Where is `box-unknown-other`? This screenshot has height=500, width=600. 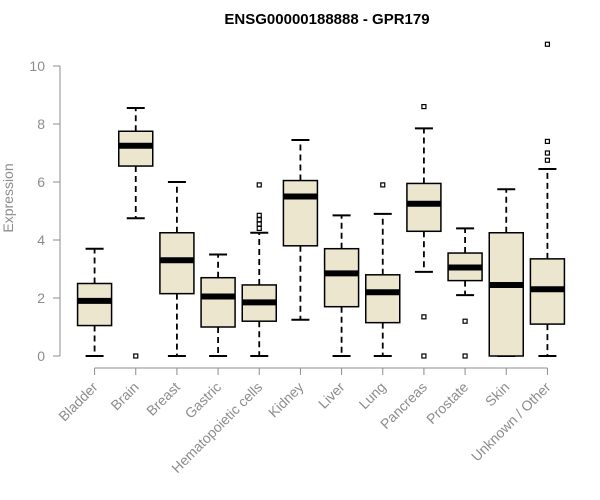 box-unknown-other is located at coordinates (547, 199).